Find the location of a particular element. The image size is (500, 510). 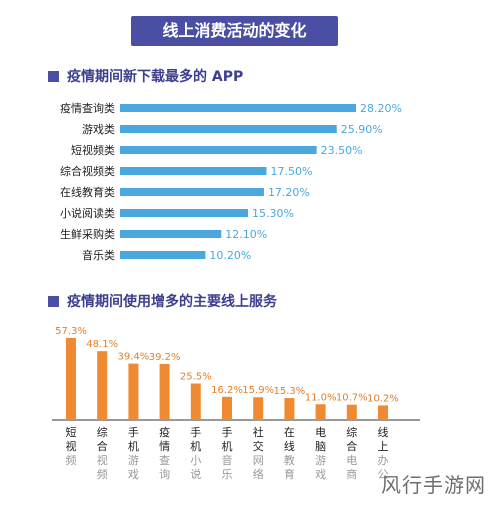

data-label: 25.90% is located at coordinates (362, 129).